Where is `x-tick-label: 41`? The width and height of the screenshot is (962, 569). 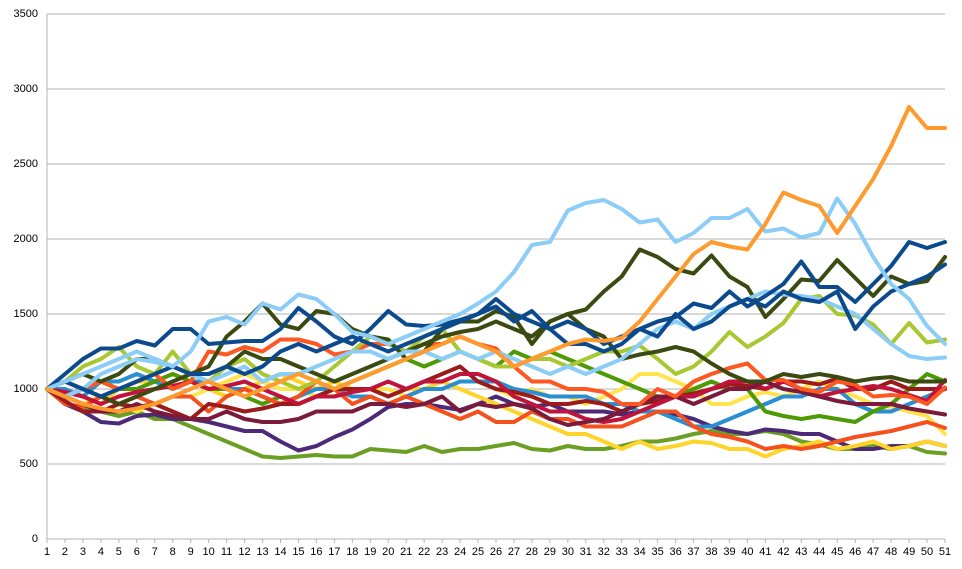 x-tick-label: 41 is located at coordinates (765, 552).